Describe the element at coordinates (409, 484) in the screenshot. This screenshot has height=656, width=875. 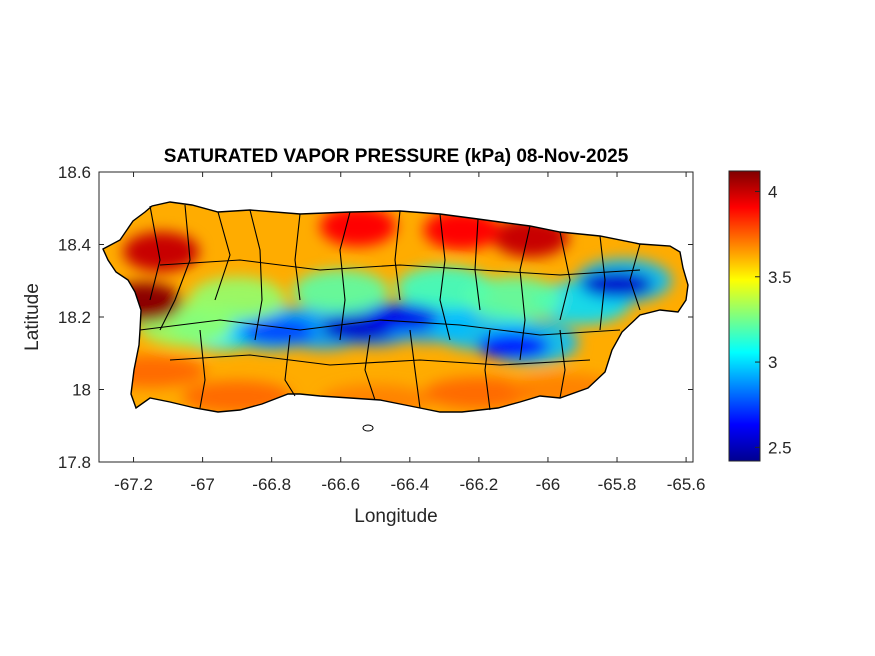
I see `x-tick-label: -66.4` at that location.